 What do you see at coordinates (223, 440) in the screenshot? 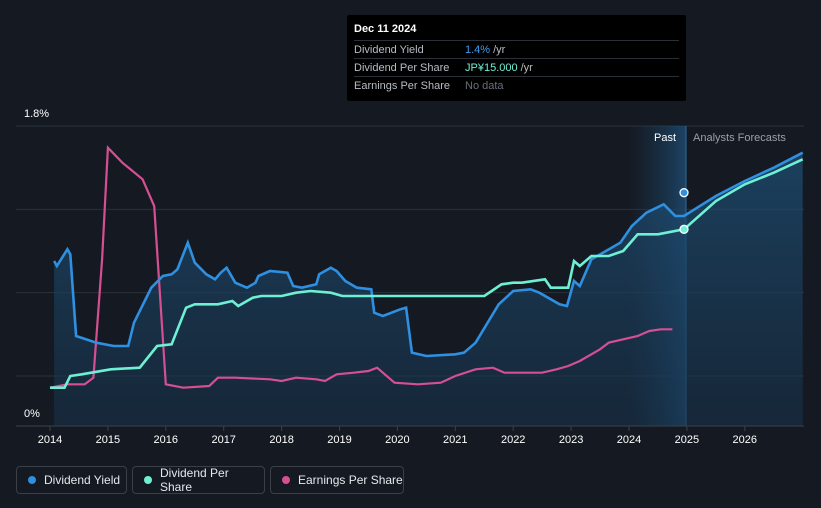
I see `x-tick-label: 2017` at bounding box center [223, 440].